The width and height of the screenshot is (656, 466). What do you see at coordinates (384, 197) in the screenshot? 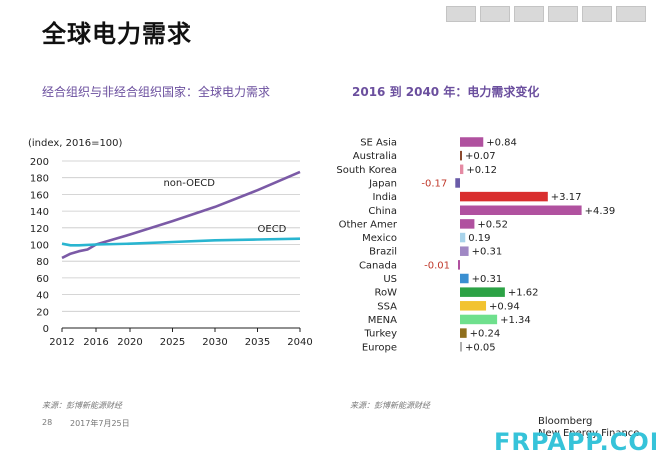
I see `category-label: India` at bounding box center [384, 197].